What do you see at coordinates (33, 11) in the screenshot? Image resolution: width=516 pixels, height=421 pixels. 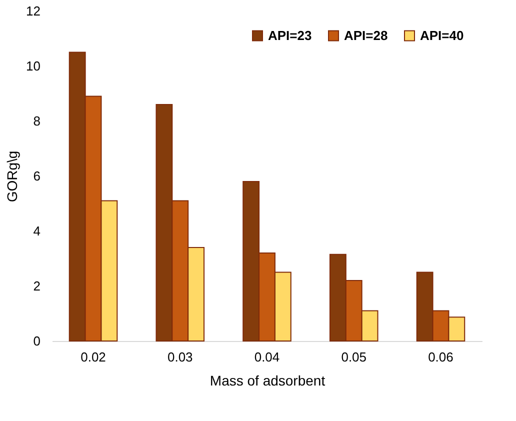 I see `y-tick-label: 12` at bounding box center [33, 11].